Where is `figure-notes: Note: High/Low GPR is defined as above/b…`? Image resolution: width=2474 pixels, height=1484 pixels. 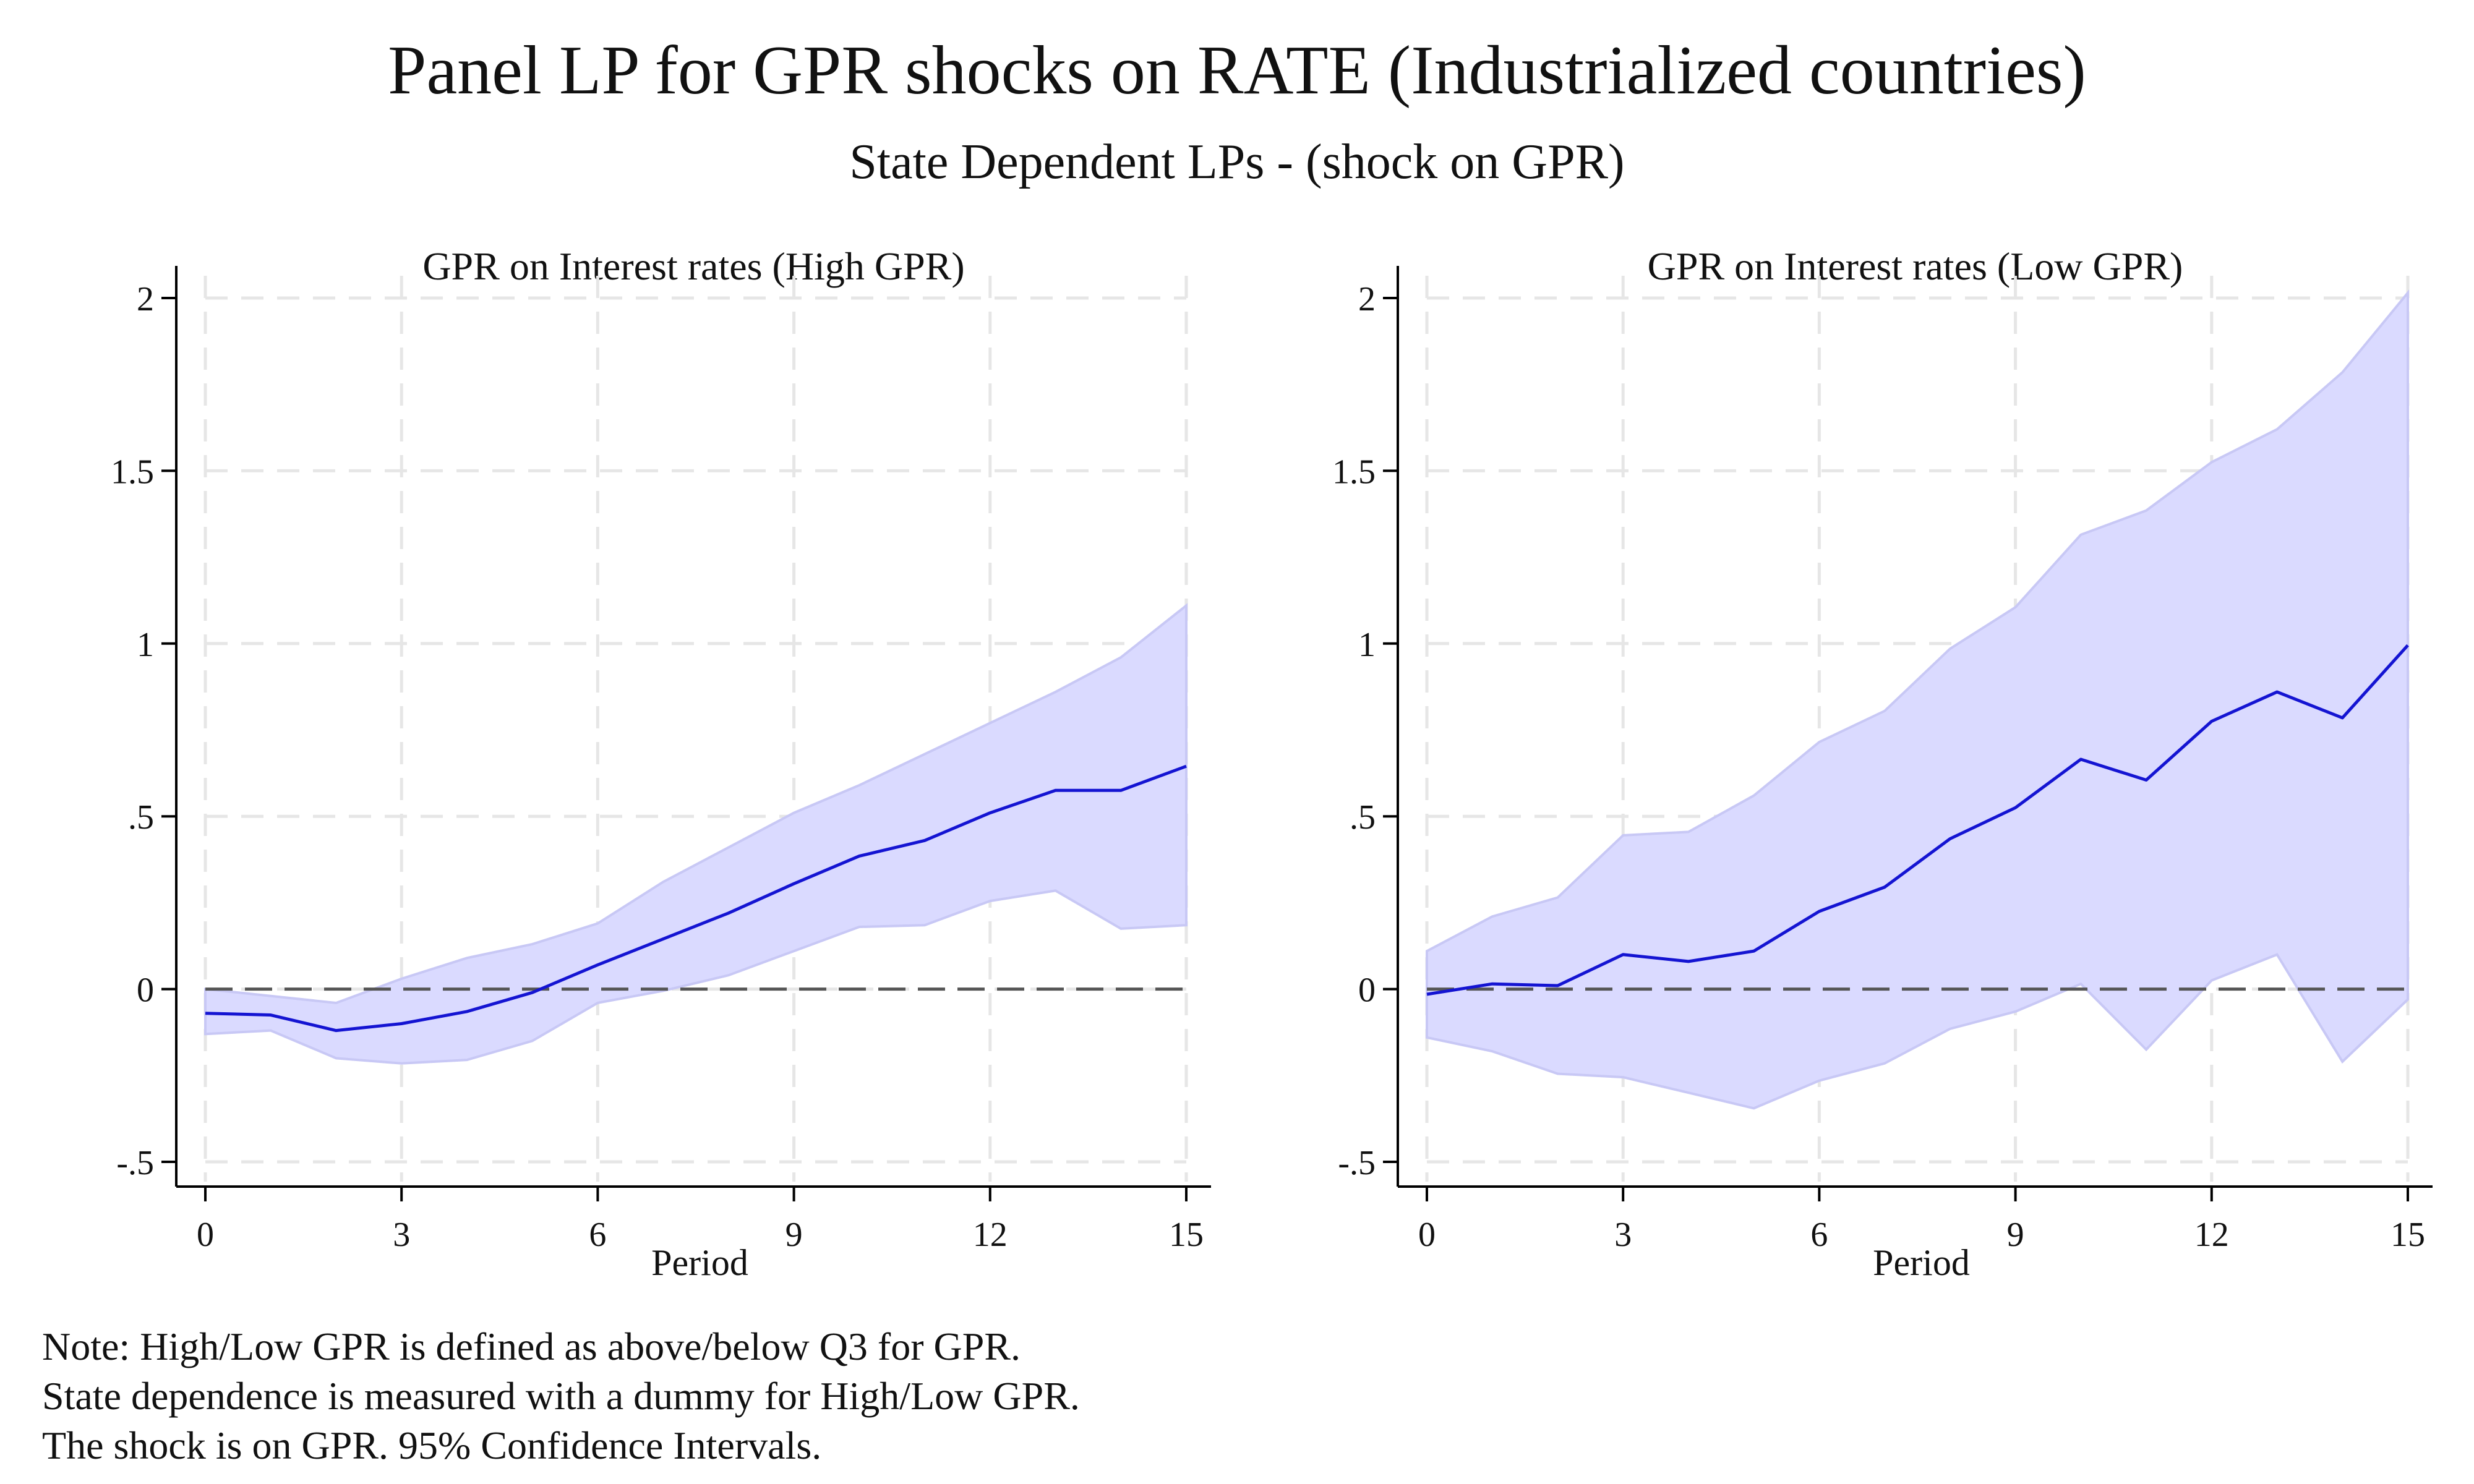 figure-notes: Note: High/Low GPR is defined as above/b… is located at coordinates (561, 1396).